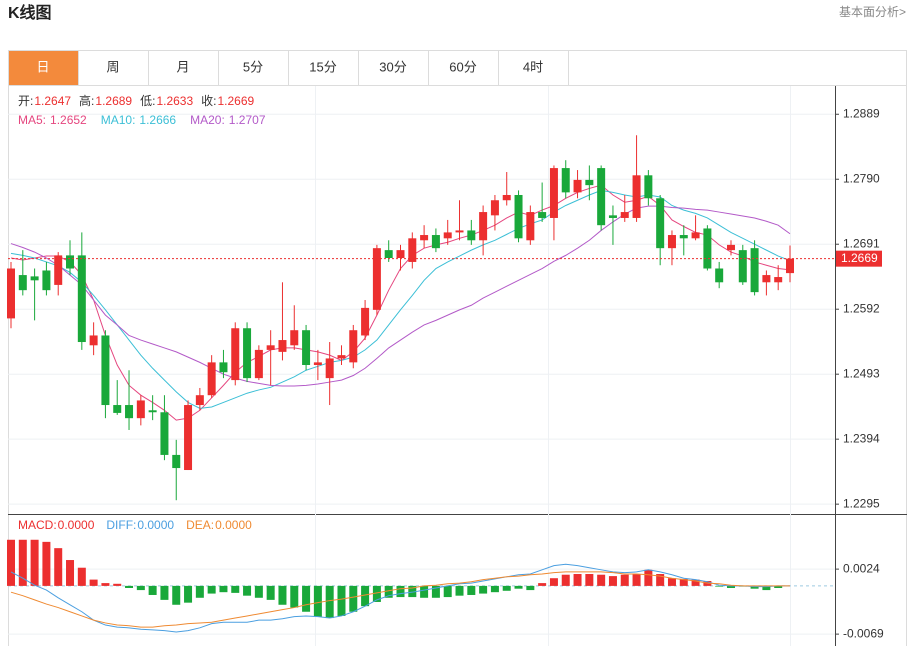 The width and height of the screenshot is (914, 646). Describe the element at coordinates (208, 101) in the screenshot. I see `readout-label: 收:` at that location.